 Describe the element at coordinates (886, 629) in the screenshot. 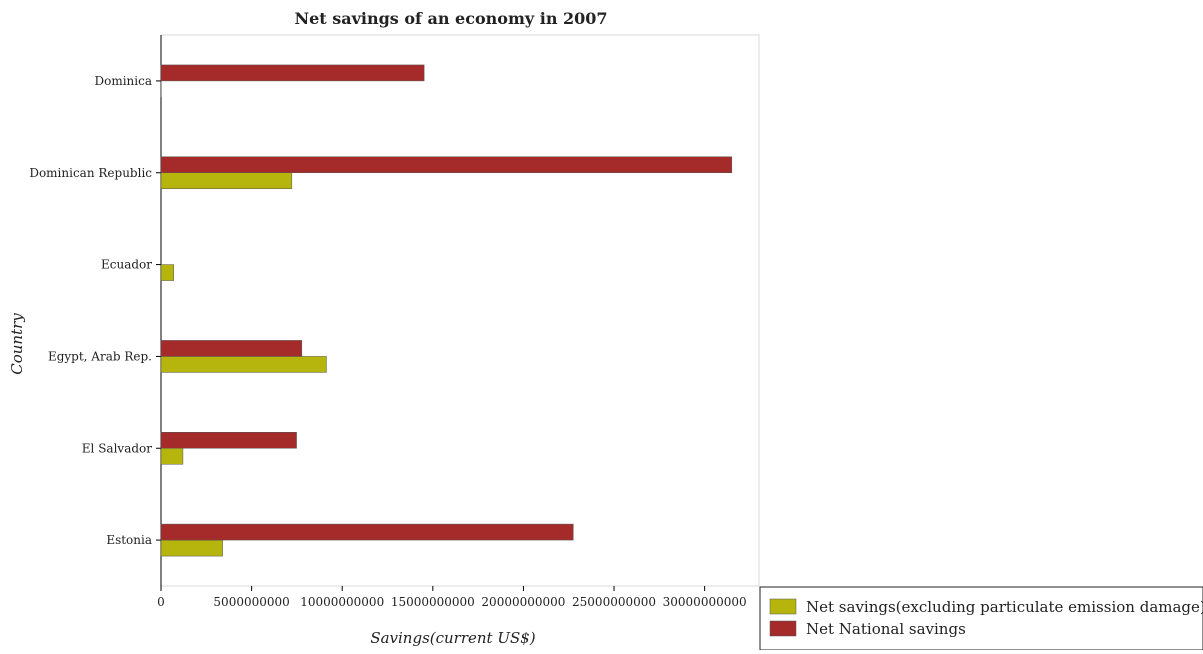

I see `legend-label: Net National savings` at that location.